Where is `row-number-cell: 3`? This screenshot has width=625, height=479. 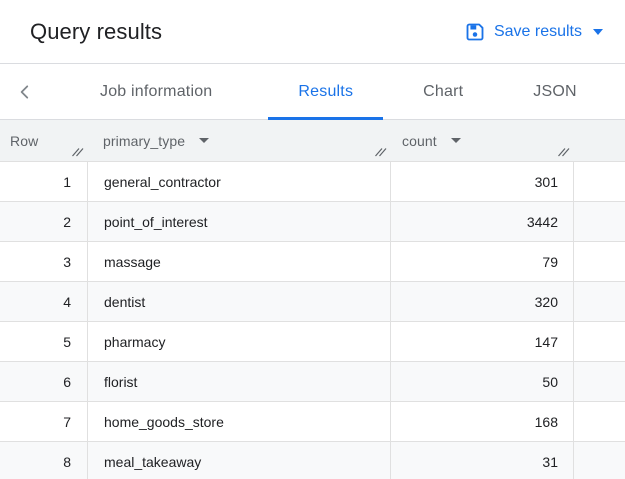
row-number-cell: 3 is located at coordinates (67, 261).